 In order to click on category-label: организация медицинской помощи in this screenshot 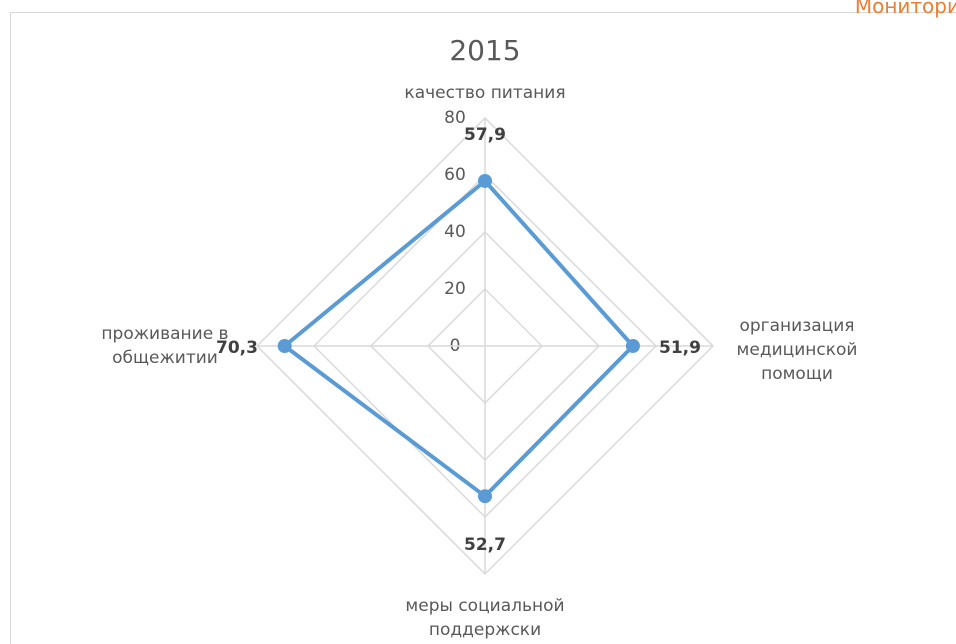, I will do `click(797, 350)`.